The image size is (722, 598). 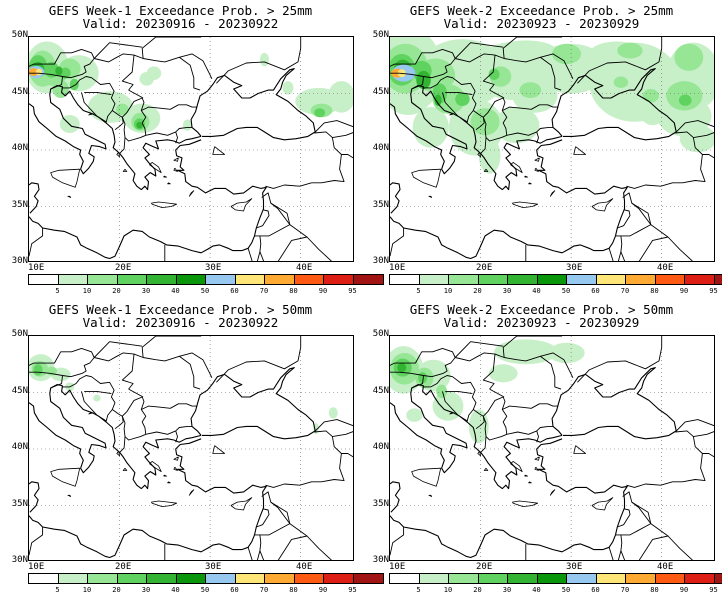 I want to click on legend-label: 50, so click(x=566, y=291).